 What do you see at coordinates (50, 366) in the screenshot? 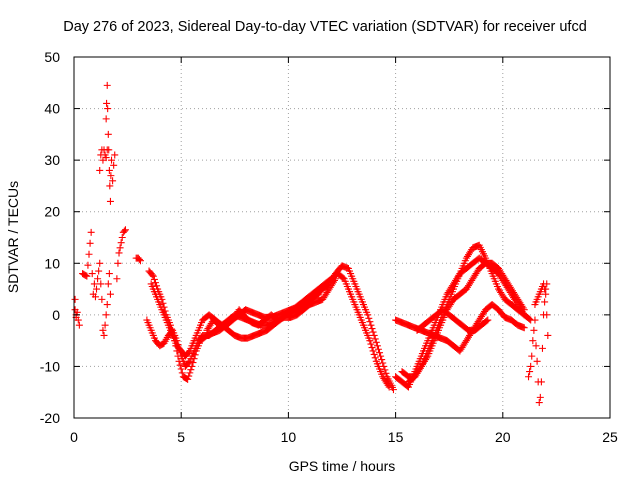
I see `y-tick-label: -10` at bounding box center [50, 366].